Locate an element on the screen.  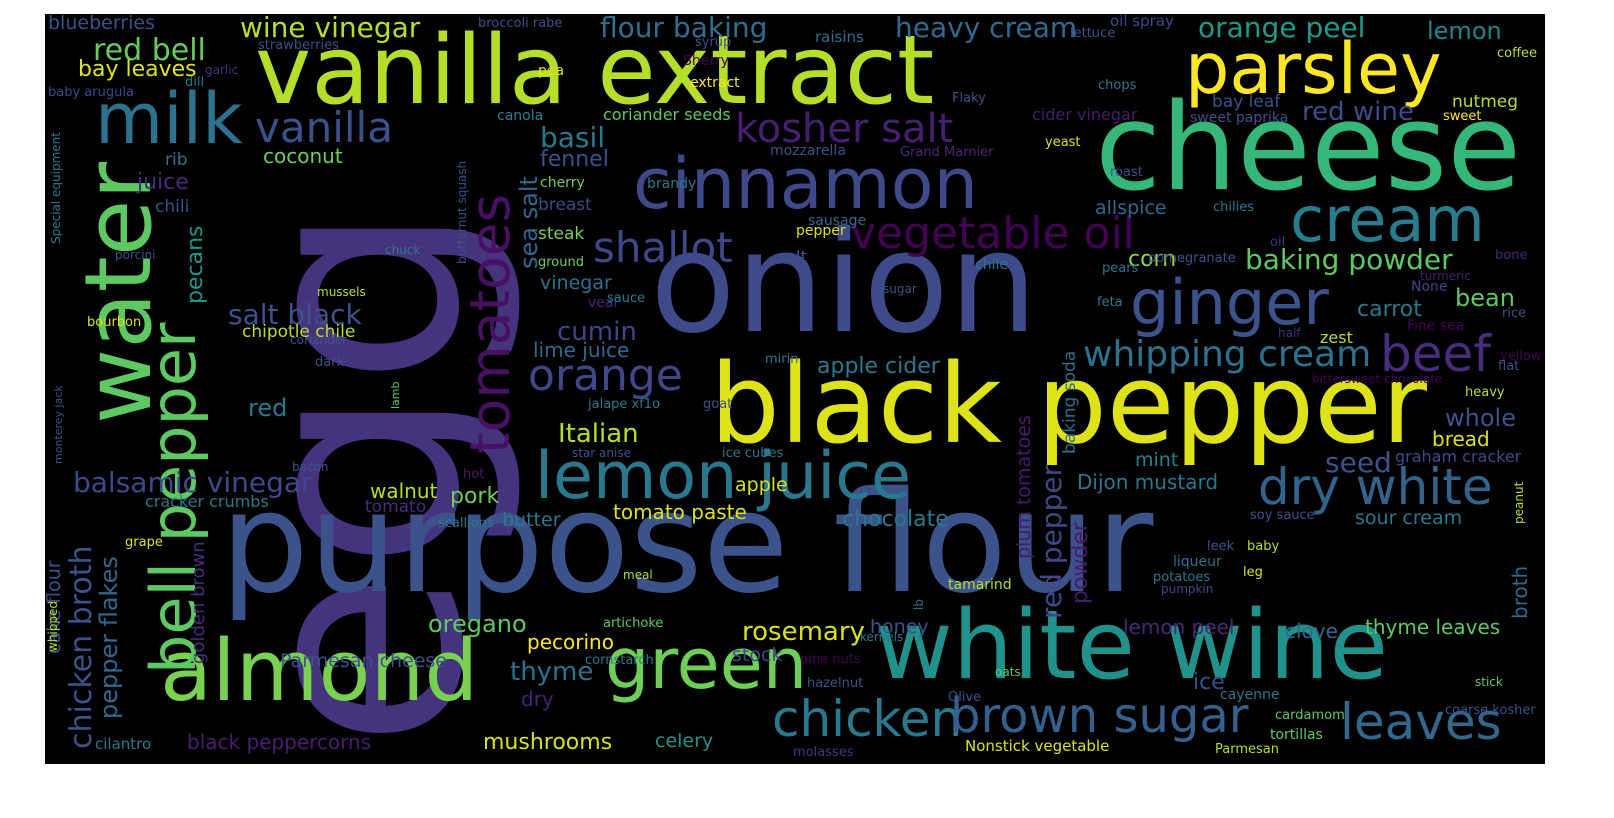
word-liqueur: liqueur is located at coordinates (1197, 562).